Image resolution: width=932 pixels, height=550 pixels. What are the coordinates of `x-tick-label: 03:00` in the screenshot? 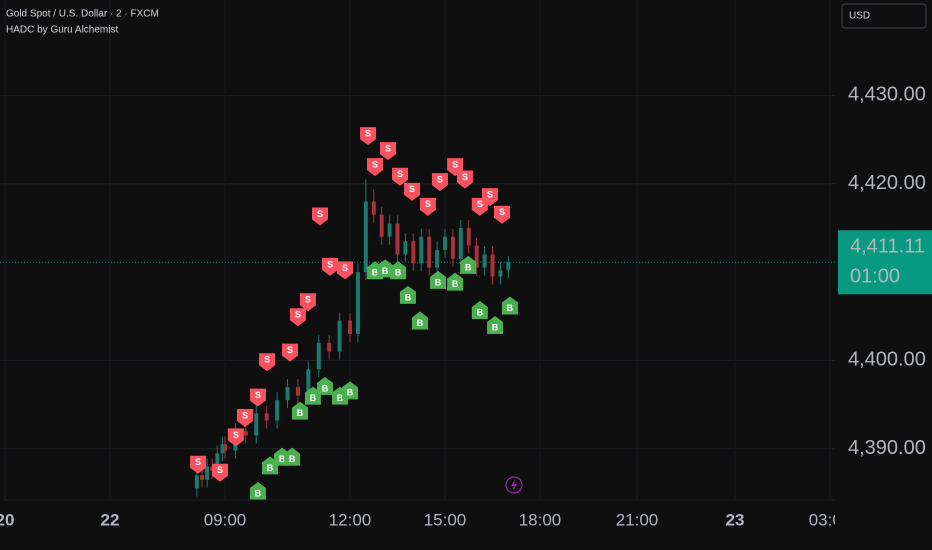 It's located at (830, 519).